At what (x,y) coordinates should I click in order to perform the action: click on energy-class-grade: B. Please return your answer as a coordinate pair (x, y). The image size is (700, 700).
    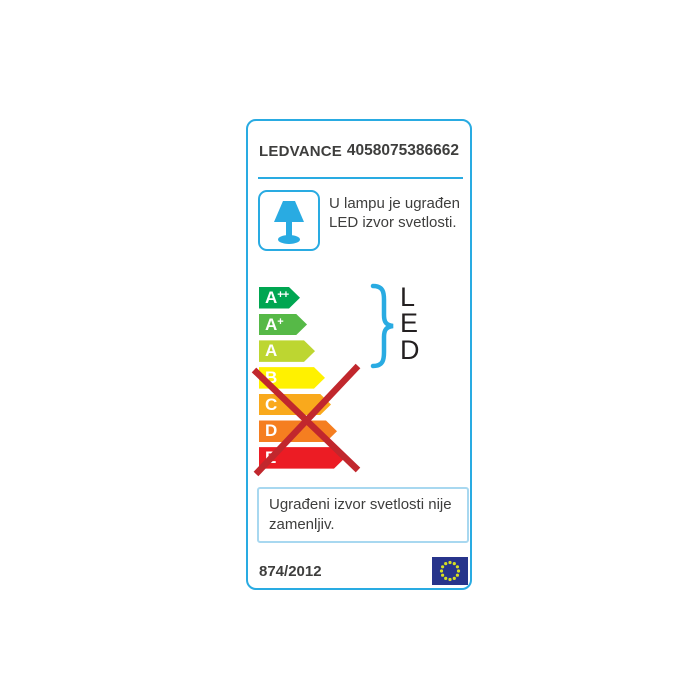
    Looking at the image, I should click on (271, 378).